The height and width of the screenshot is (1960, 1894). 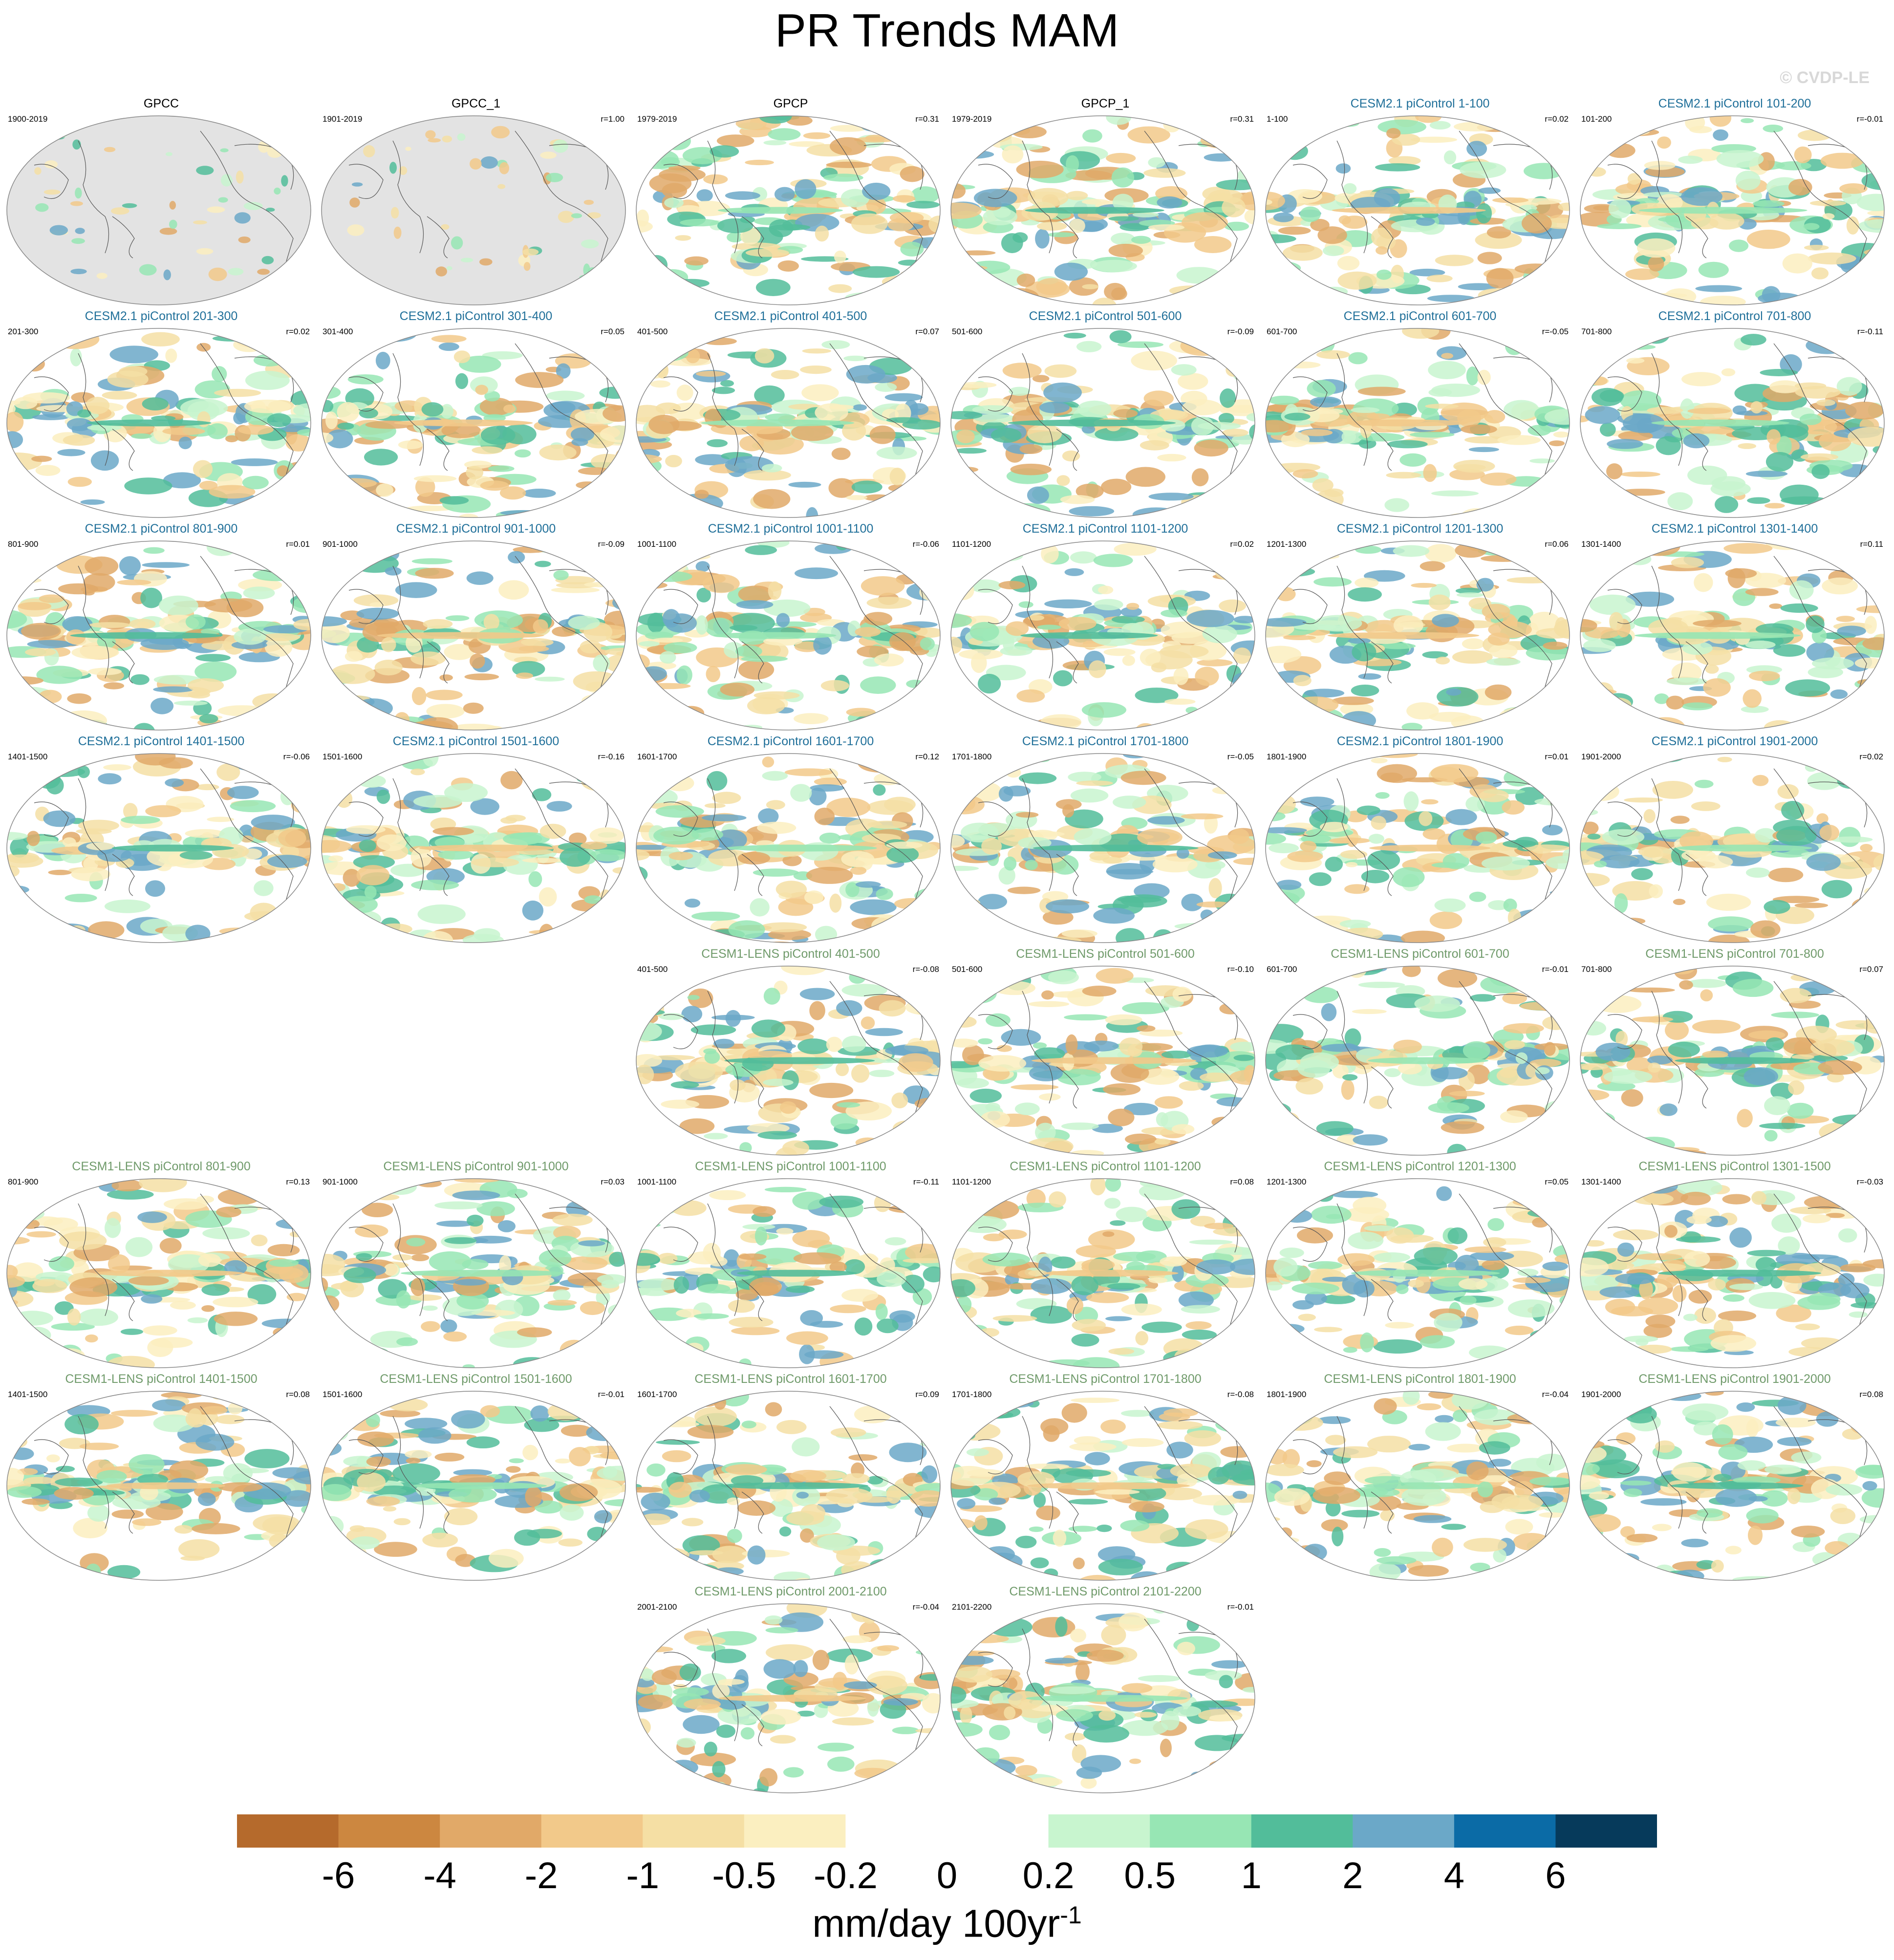 I want to click on panel-years: 1001-1100, so click(x=657, y=1181).